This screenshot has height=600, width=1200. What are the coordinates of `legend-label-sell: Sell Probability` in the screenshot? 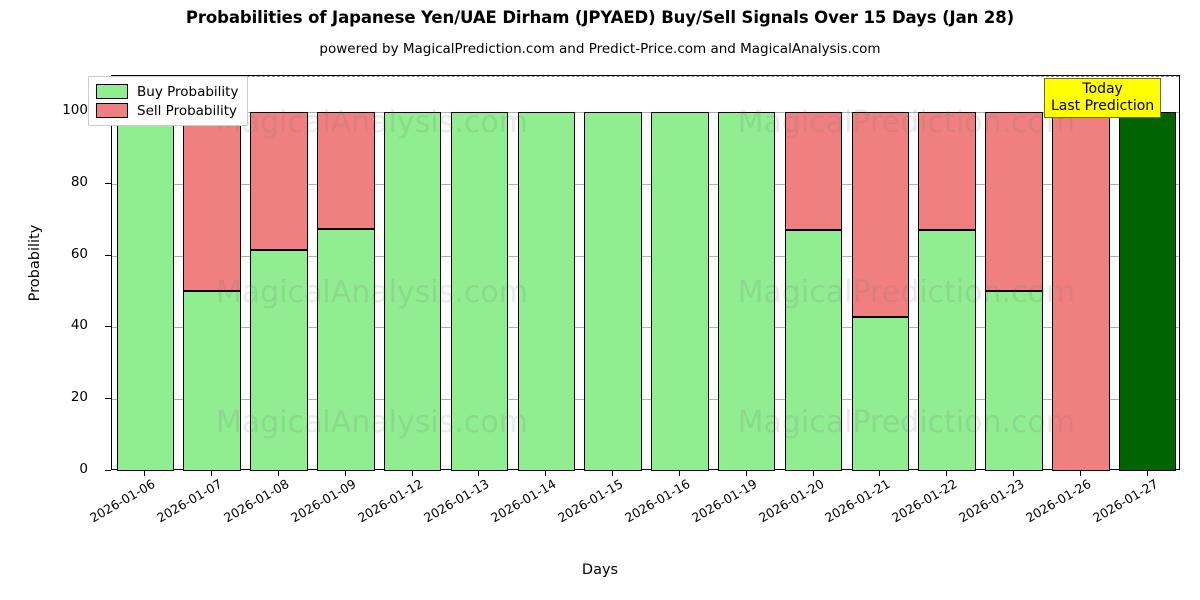 It's located at (187, 110).